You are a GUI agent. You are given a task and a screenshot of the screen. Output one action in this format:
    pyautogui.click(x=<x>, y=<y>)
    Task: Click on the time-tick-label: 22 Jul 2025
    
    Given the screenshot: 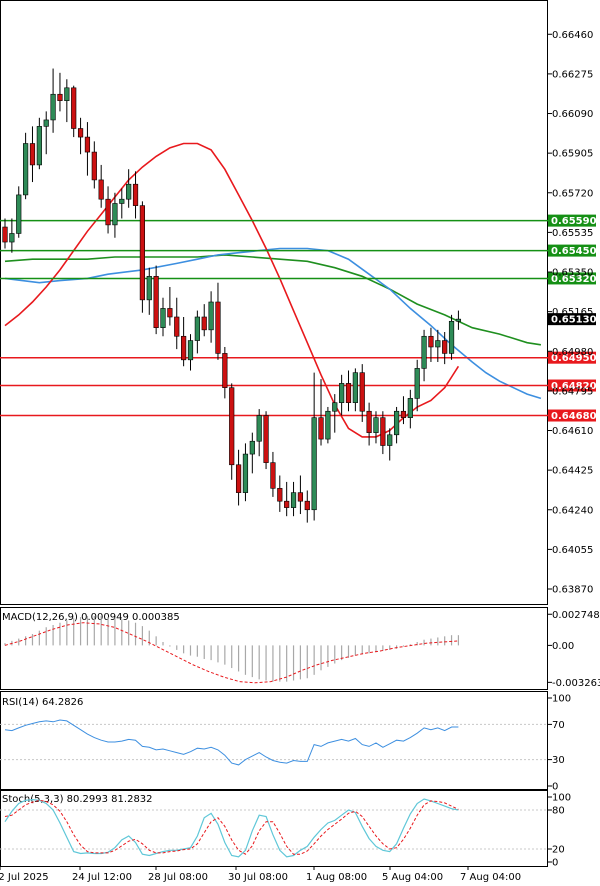 What is the action you would take?
    pyautogui.click(x=24, y=877)
    